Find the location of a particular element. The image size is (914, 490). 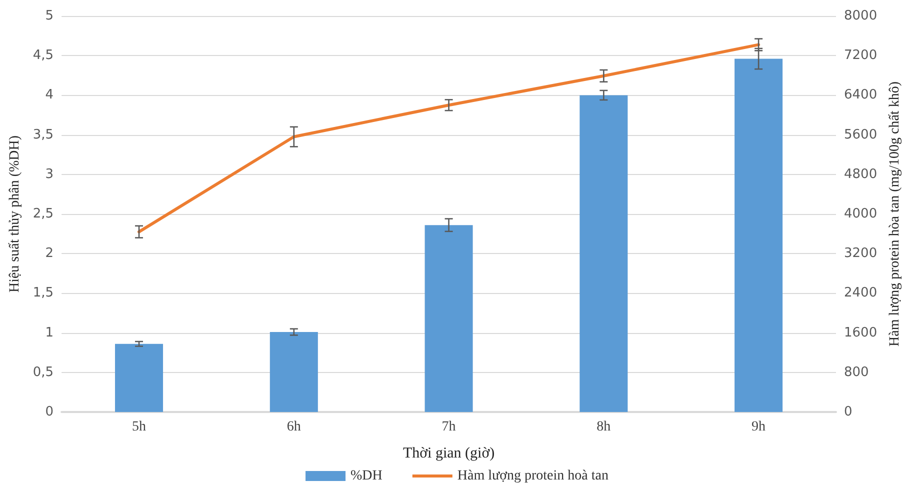

x-tick-label: 9h is located at coordinates (759, 427).